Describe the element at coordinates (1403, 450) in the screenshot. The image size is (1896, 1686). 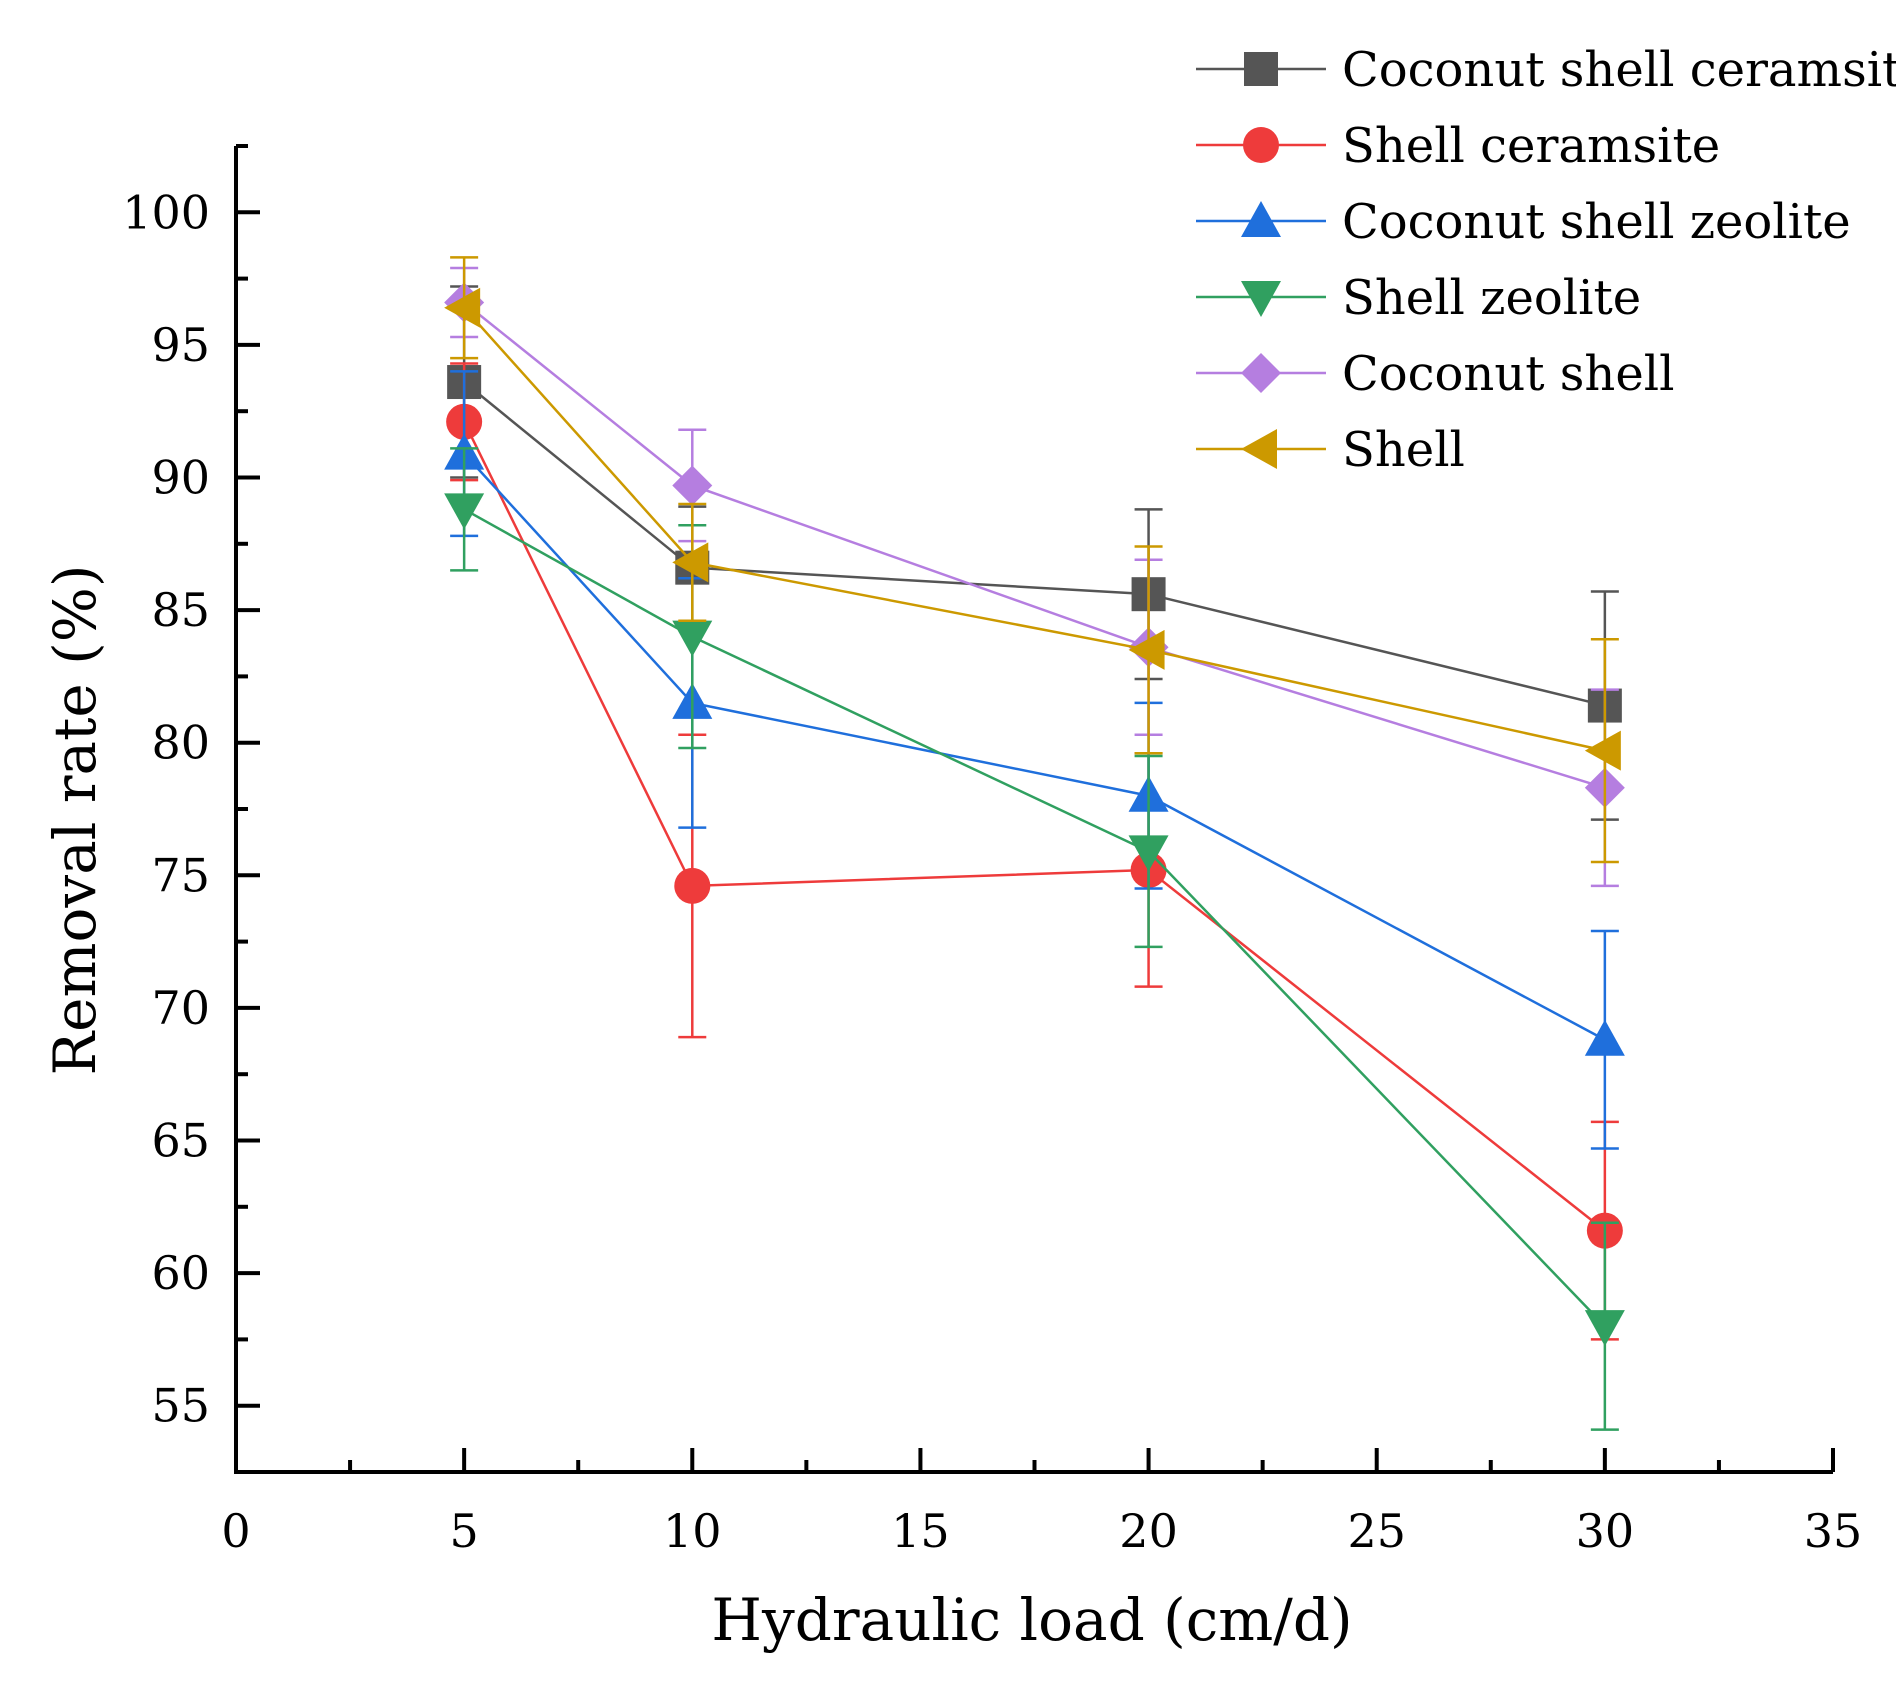
I see `legend-label: Shell` at that location.